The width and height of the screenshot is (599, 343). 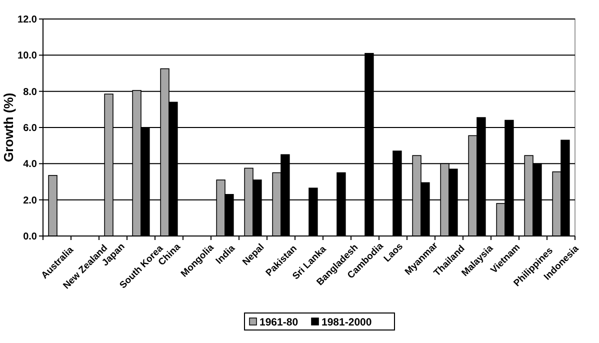 What do you see at coordinates (8, 127) in the screenshot?
I see `y-axis-title: Growth (%)` at bounding box center [8, 127].